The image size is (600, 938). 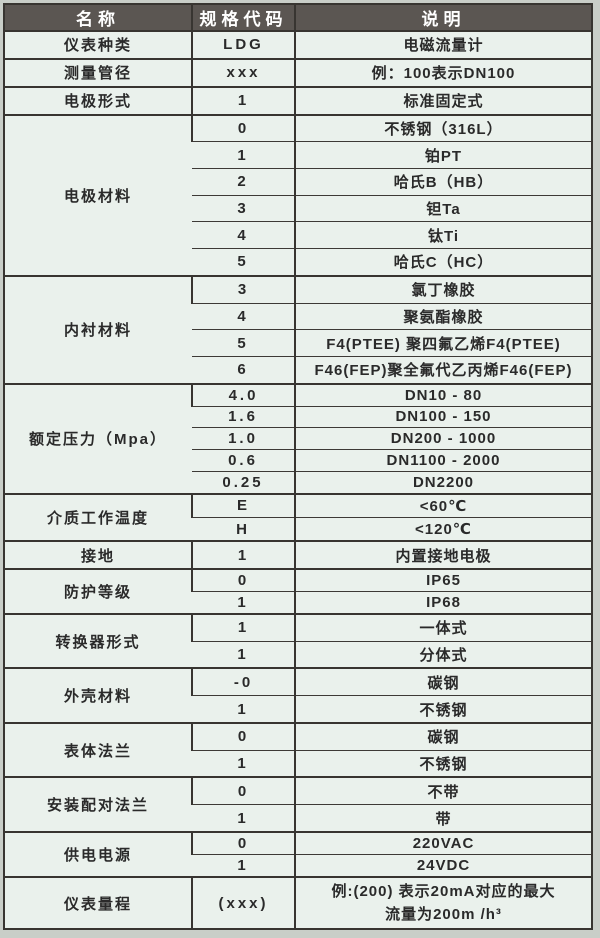 I want to click on desc-cell: 钛Ti, so click(x=443, y=235).